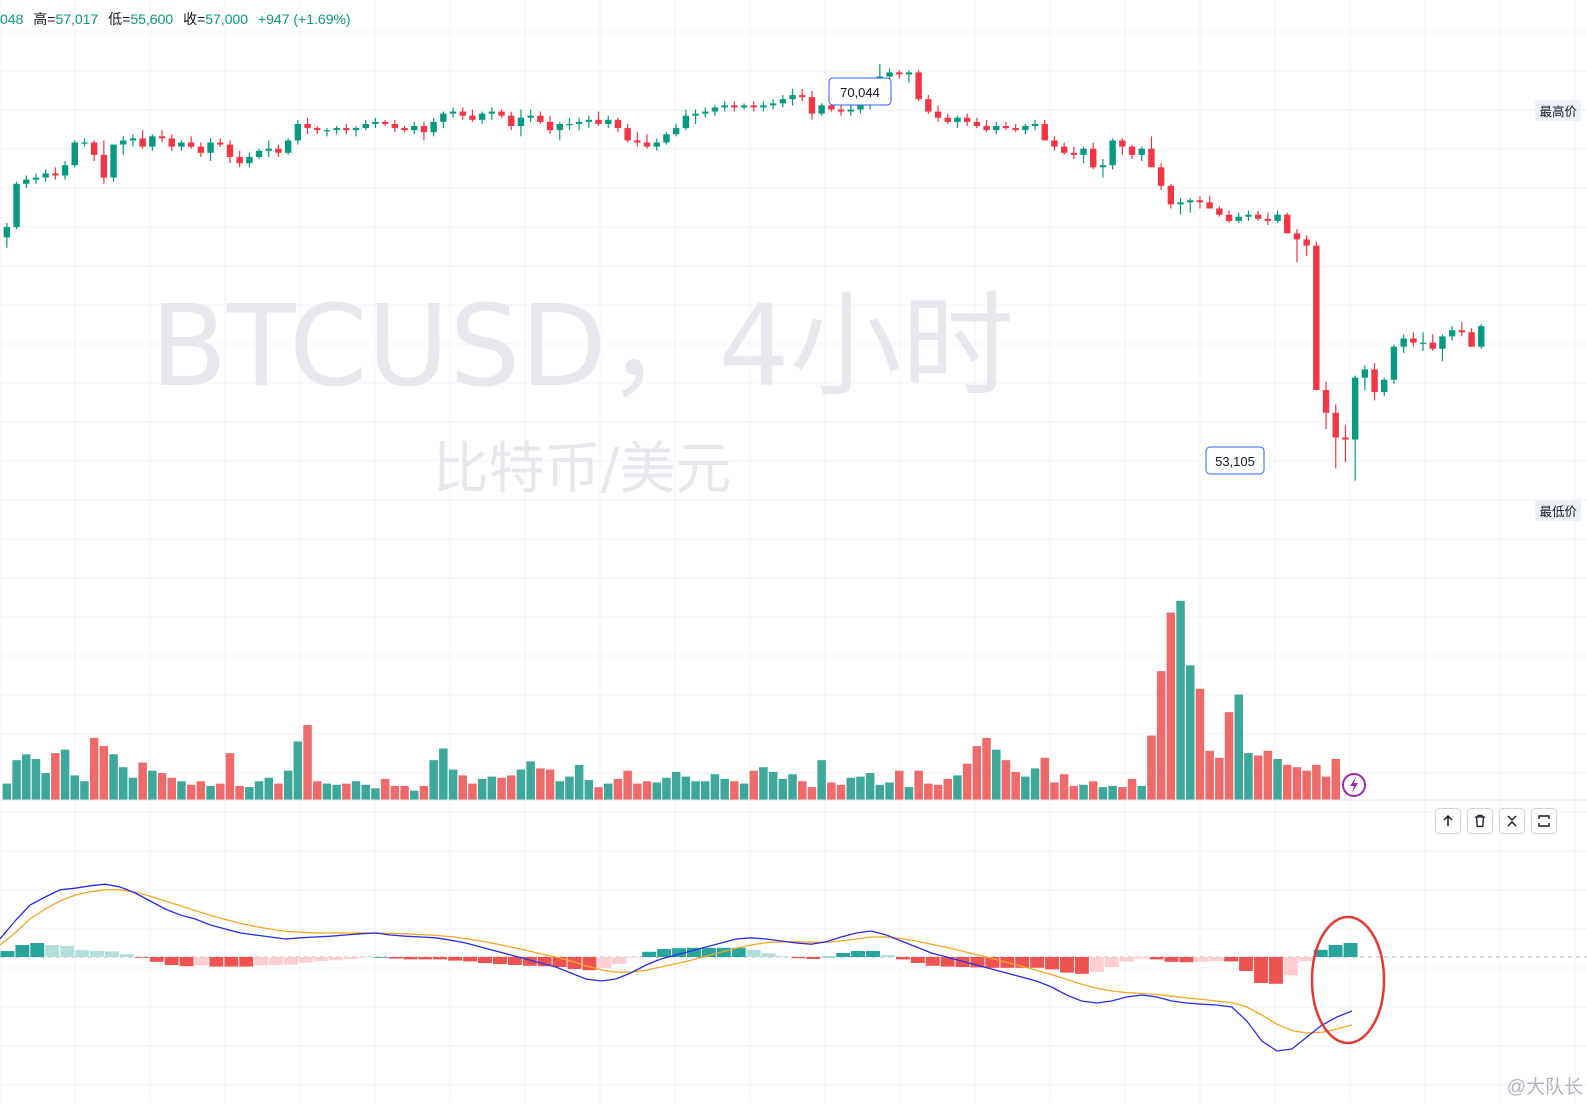 The width and height of the screenshot is (1587, 1108). What do you see at coordinates (1544, 821) in the screenshot?
I see `maximize-pane-button` at bounding box center [1544, 821].